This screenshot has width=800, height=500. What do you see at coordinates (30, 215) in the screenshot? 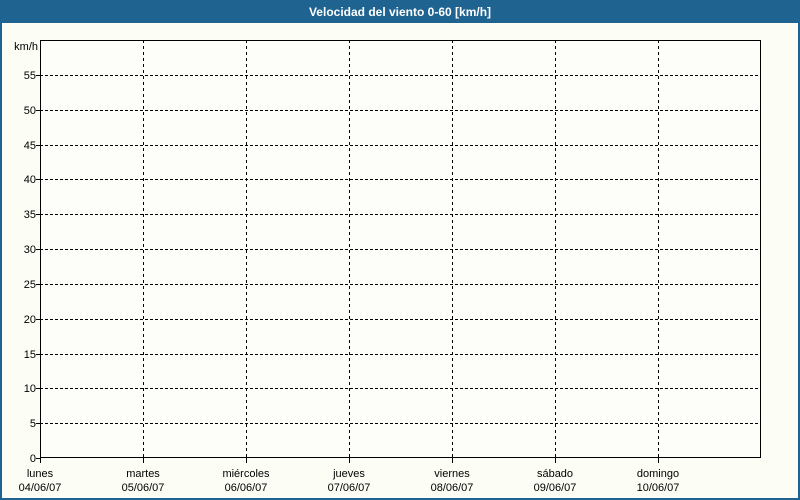
I see `y-tick-label: 35` at bounding box center [30, 215].